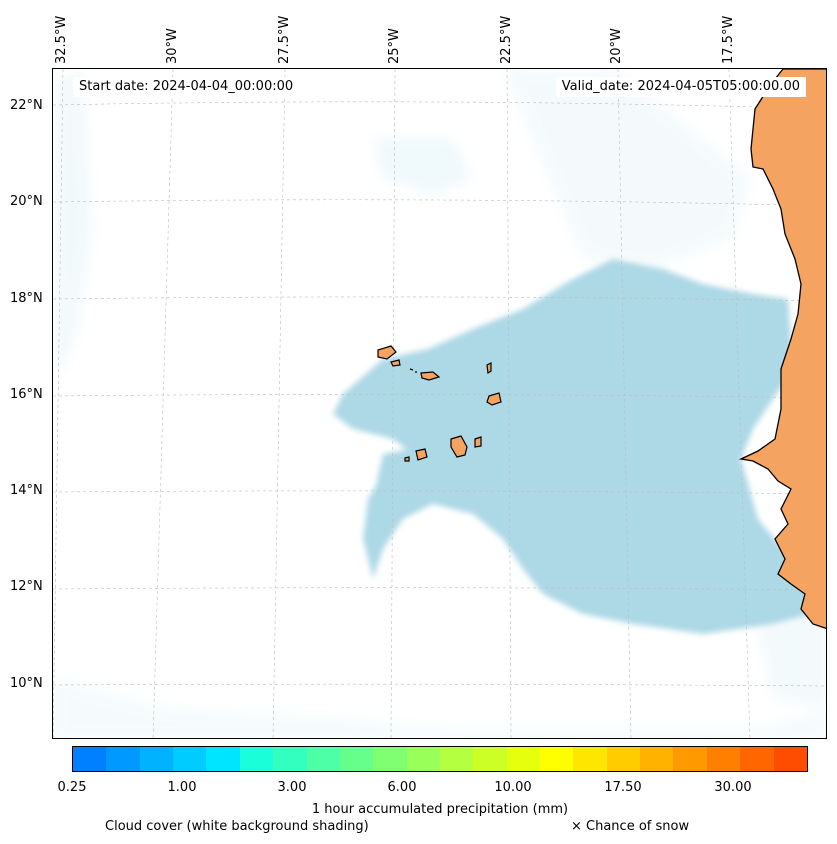 The image size is (837, 844). Describe the element at coordinates (26, 394) in the screenshot. I see `lat-label-16n: 16°N` at that location.